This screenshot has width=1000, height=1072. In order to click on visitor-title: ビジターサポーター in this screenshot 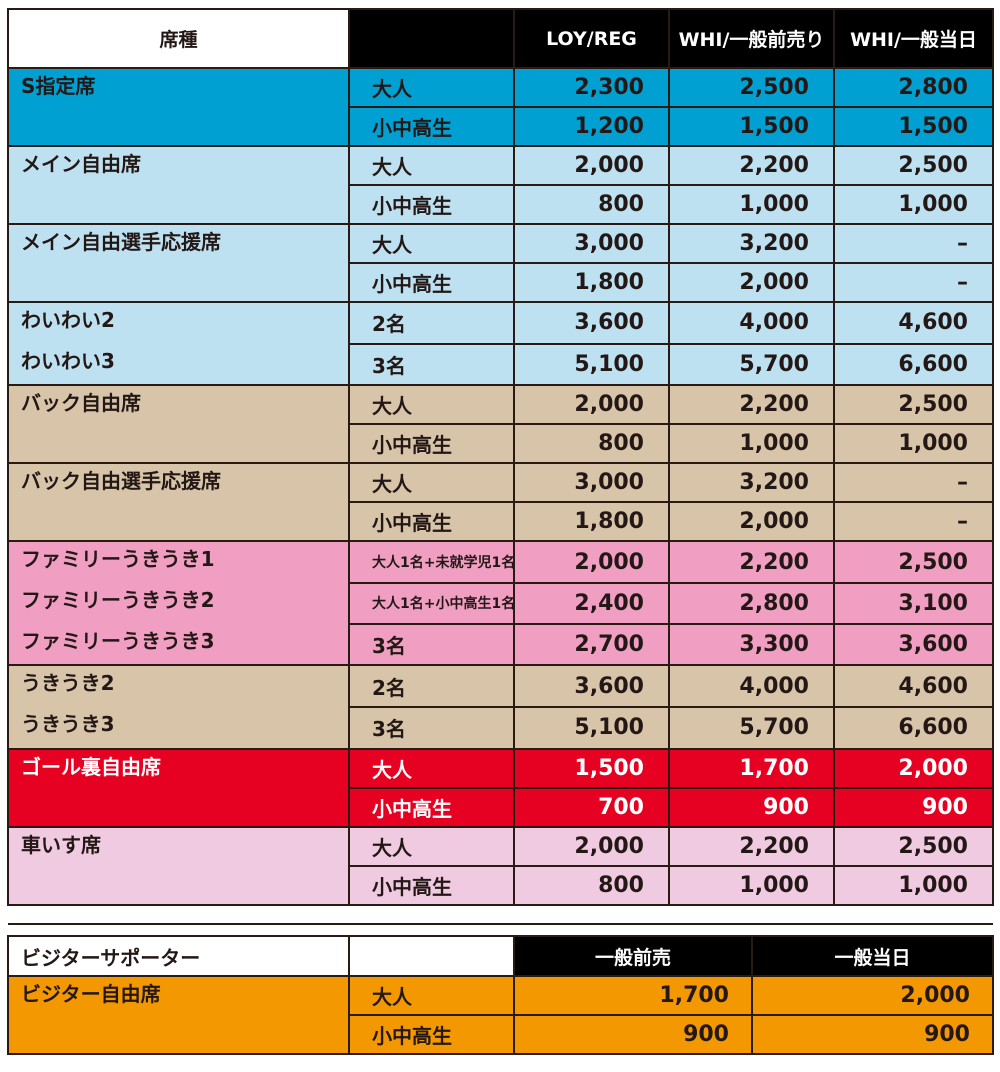, I will do `click(178, 956)`.